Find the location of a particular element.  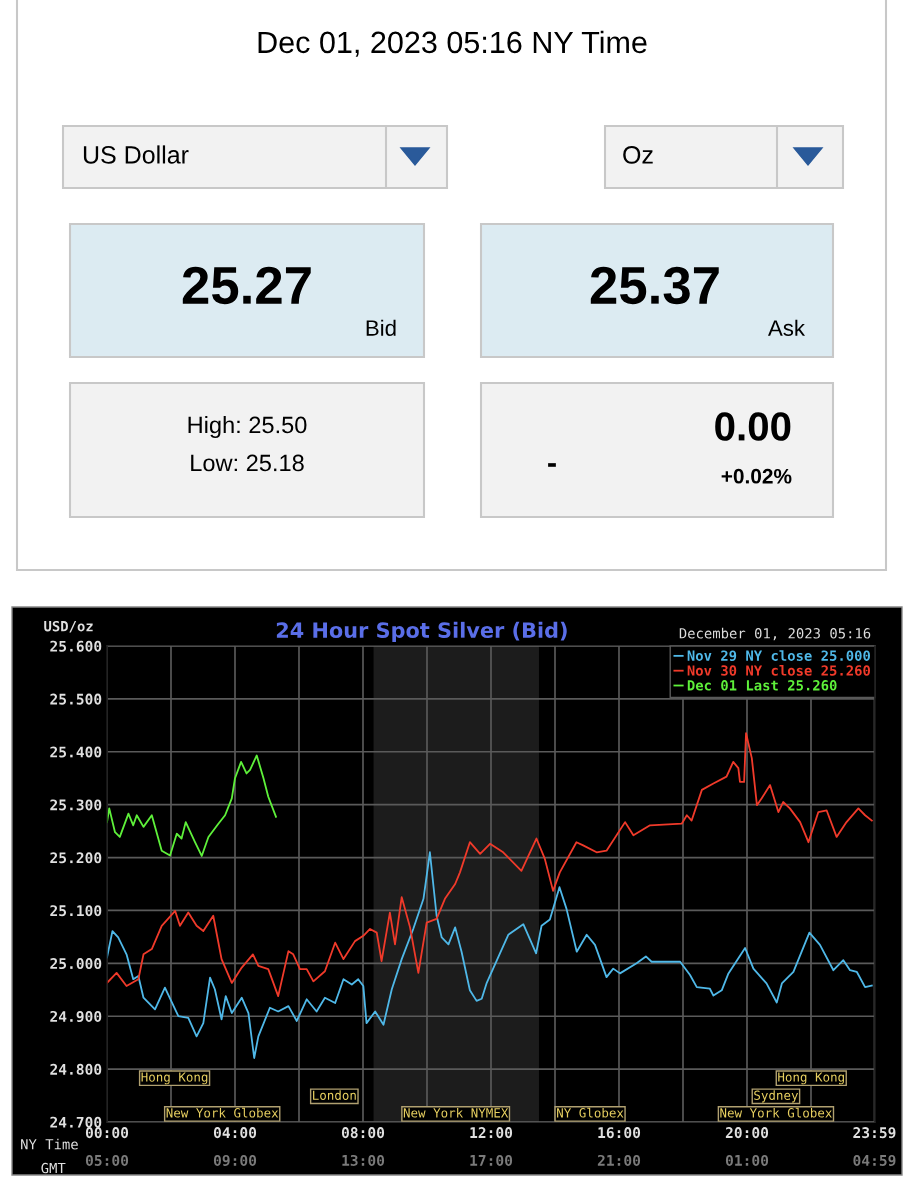

text: 25.37 is located at coordinates (654, 285).